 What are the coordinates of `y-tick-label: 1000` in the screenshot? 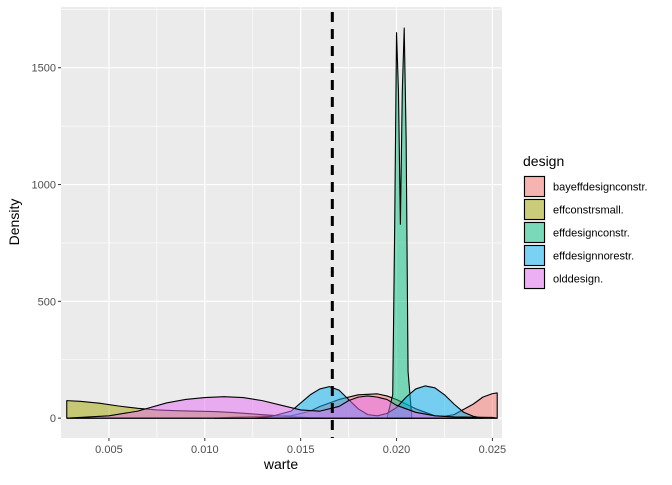 It's located at (44, 186).